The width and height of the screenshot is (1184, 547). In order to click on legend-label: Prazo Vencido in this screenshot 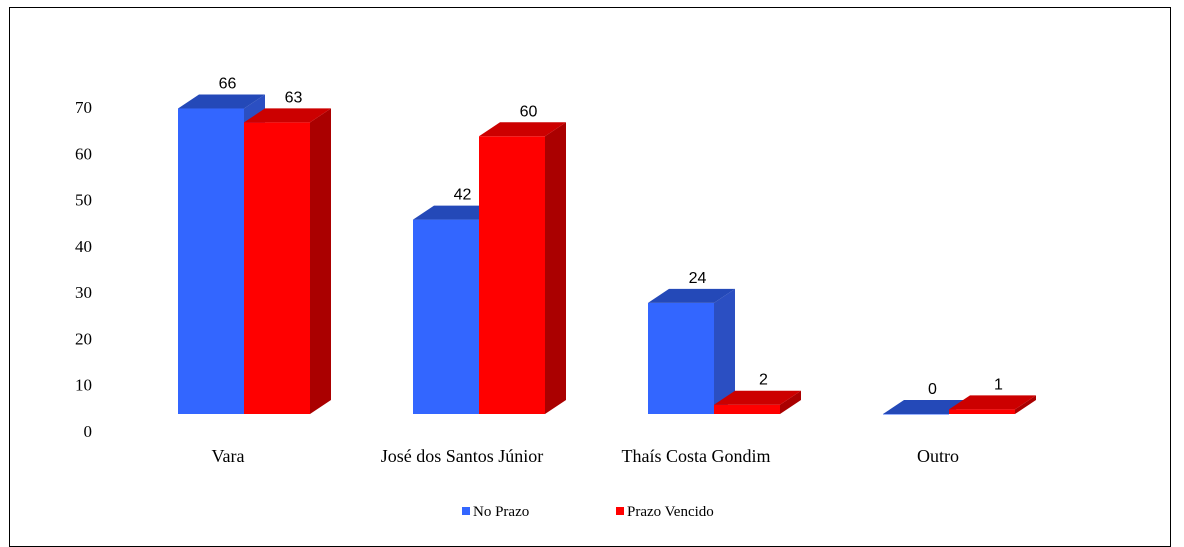, I will do `click(670, 512)`.